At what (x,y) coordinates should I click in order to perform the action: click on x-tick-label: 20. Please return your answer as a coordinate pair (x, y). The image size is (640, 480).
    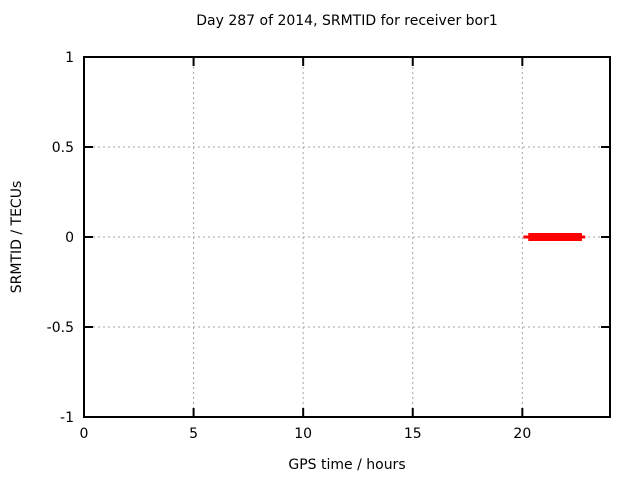
    Looking at the image, I should click on (522, 434).